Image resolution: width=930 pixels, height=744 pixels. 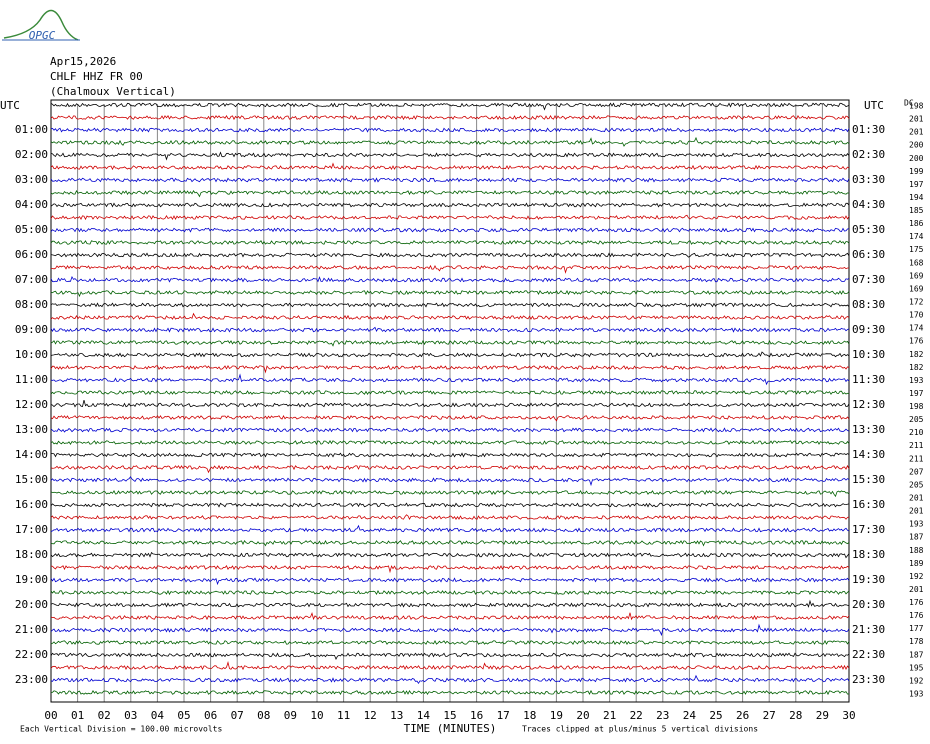 I want to click on x-tick-label: 10, so click(x=316, y=715).